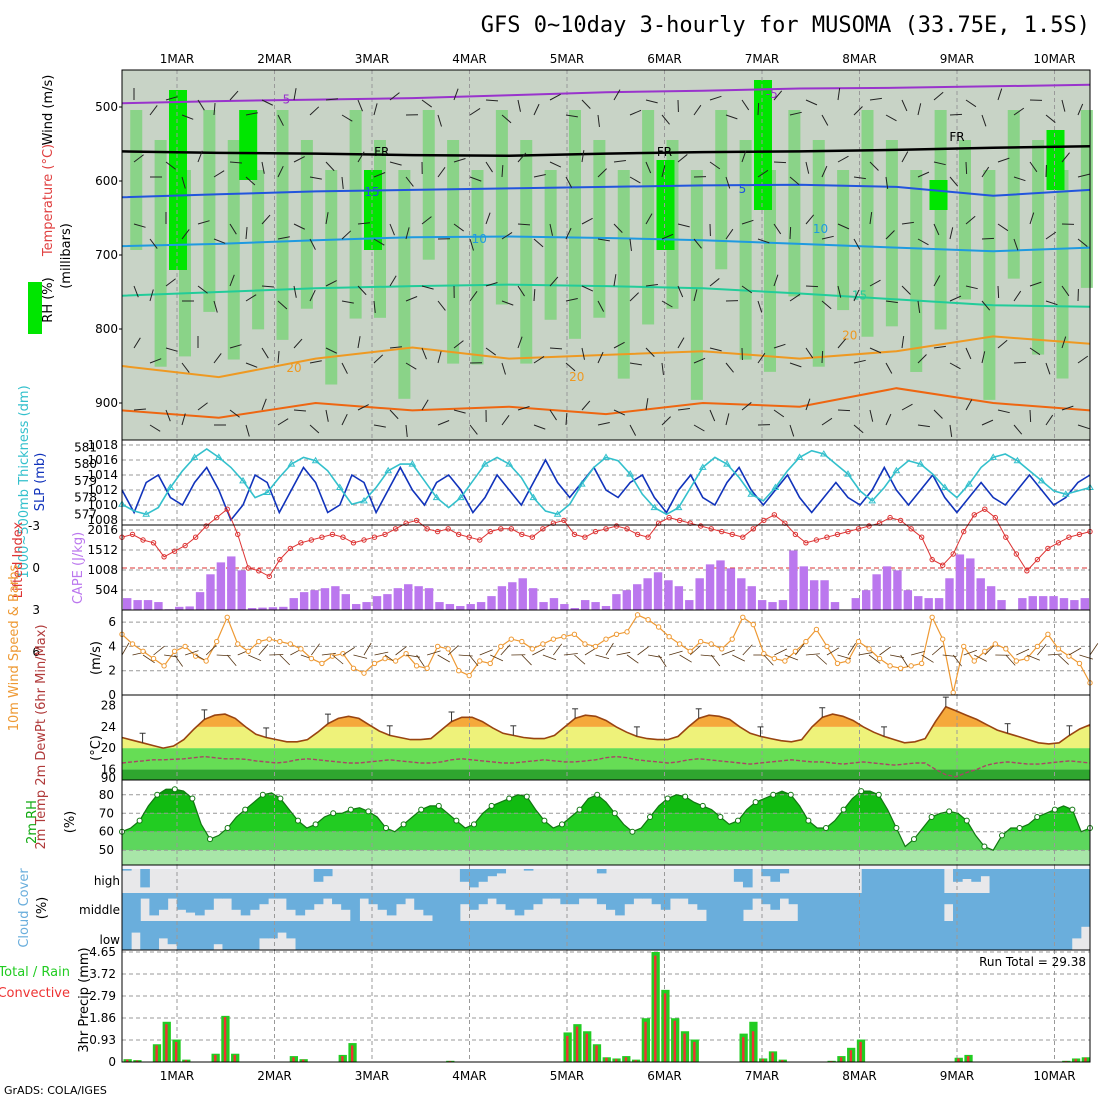  Describe the element at coordinates (106, 329) in the screenshot. I see `pressure-tick: 800` at that location.